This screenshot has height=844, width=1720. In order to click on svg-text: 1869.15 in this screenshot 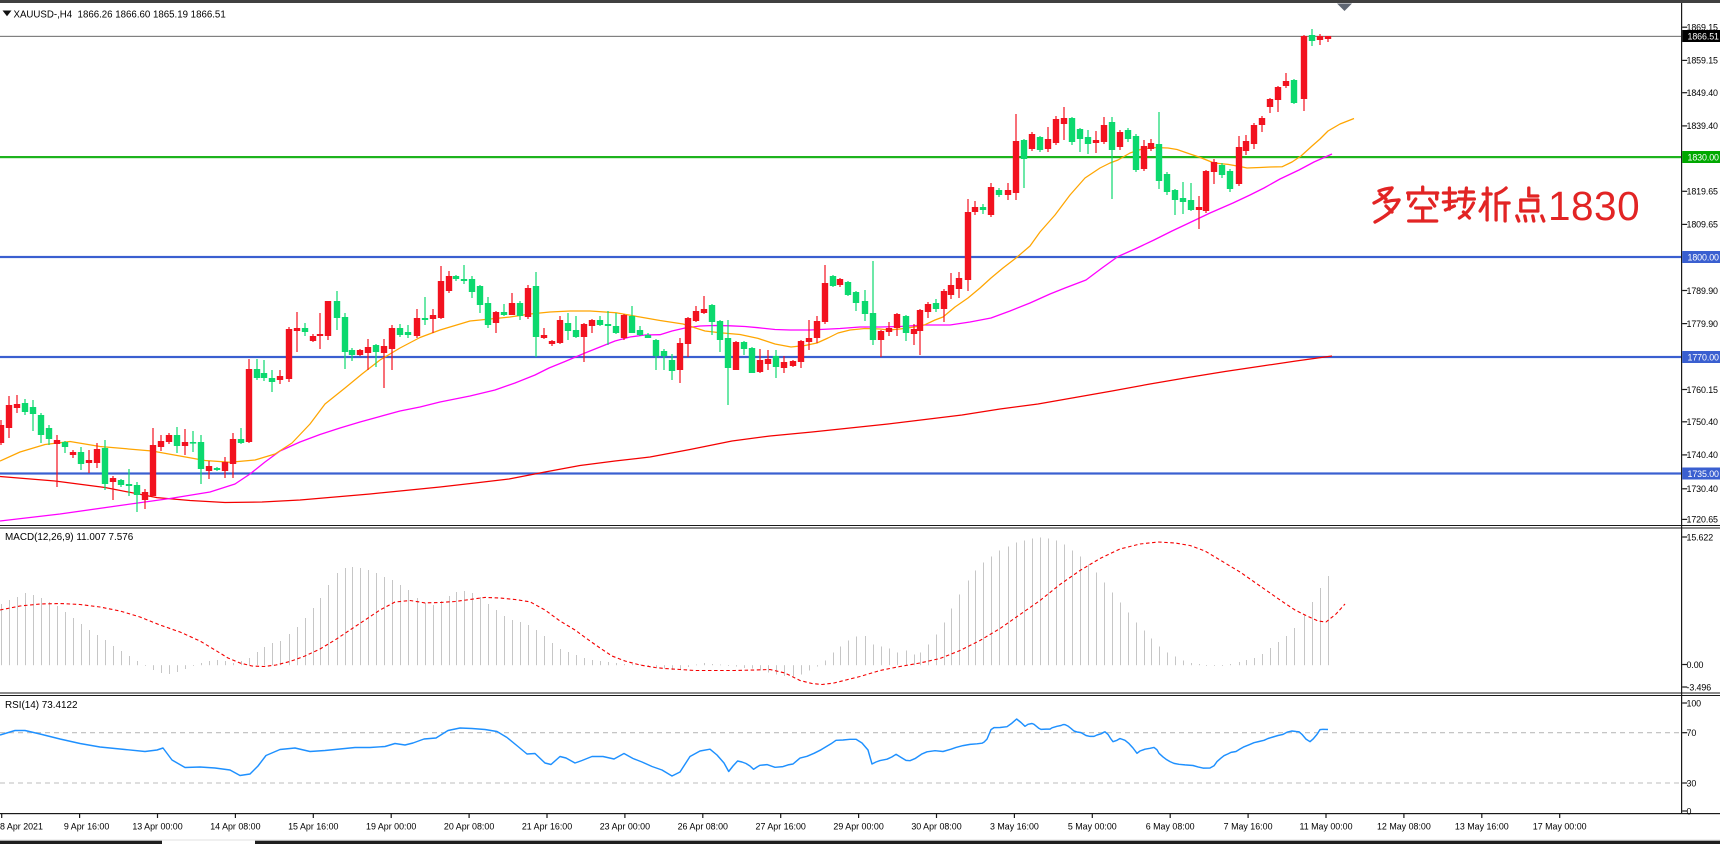, I will do `click(1703, 28)`.